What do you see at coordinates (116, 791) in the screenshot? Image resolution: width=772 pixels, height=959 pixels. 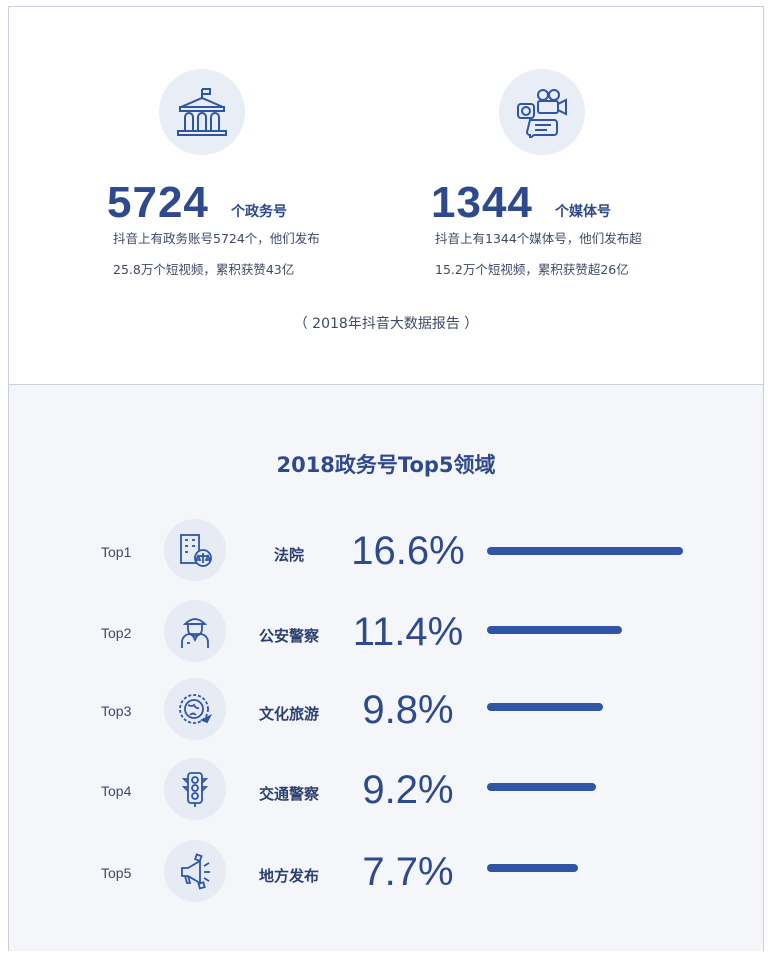 I see `rank-label: Top4` at bounding box center [116, 791].